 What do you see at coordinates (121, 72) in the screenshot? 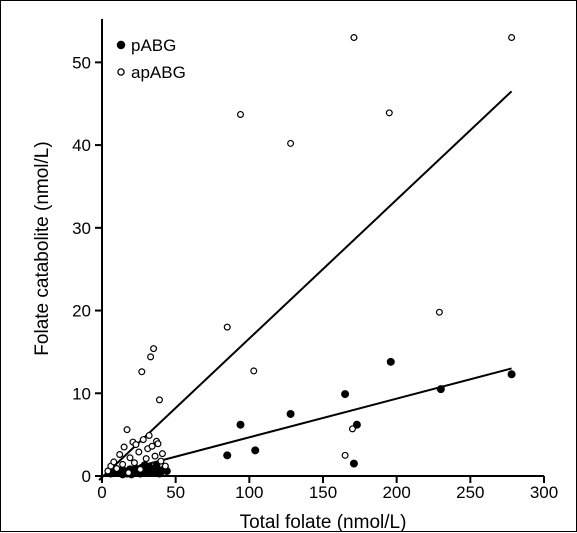
I see `legend-marker-apABG` at bounding box center [121, 72].